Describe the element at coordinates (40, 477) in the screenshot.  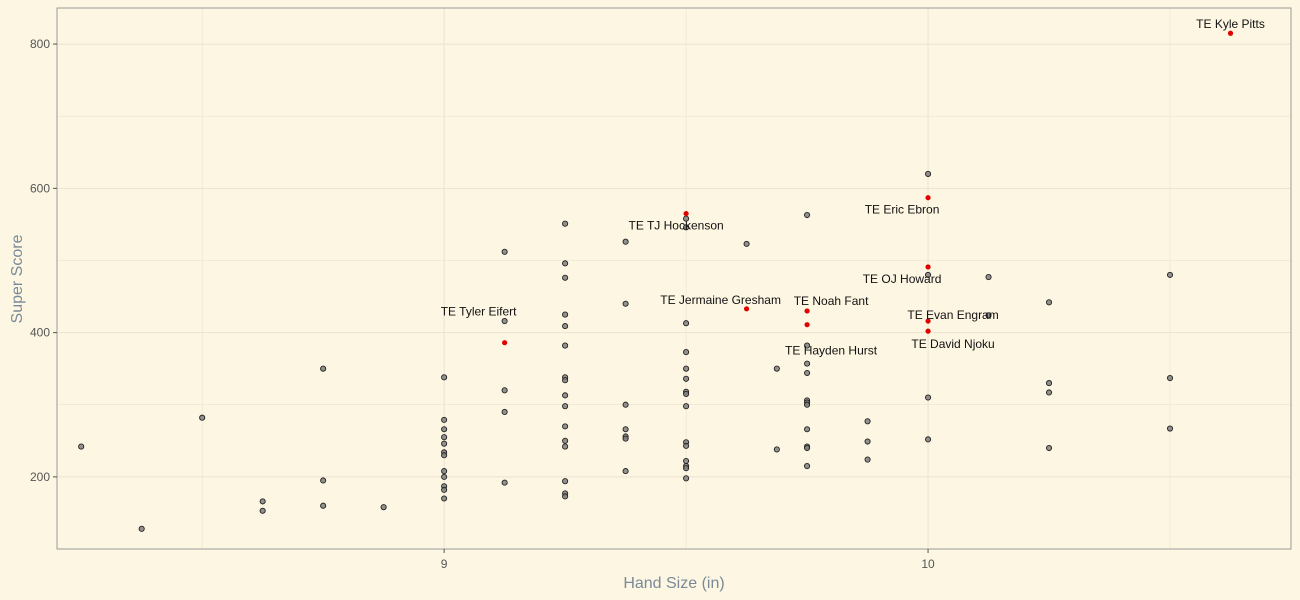
I see `y-tick-label: 200` at that location.